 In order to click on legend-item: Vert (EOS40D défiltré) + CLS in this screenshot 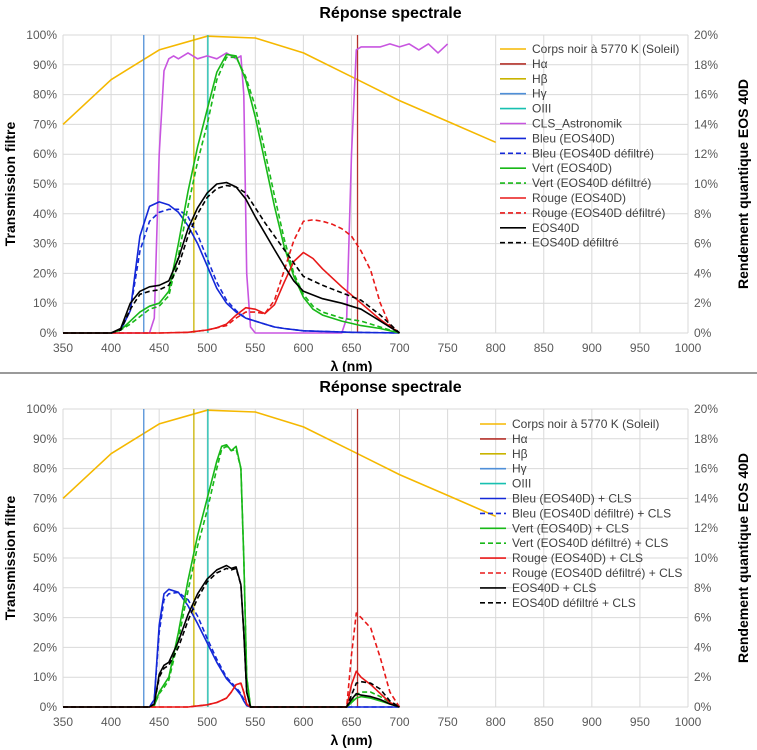, I will do `click(574, 543)`.